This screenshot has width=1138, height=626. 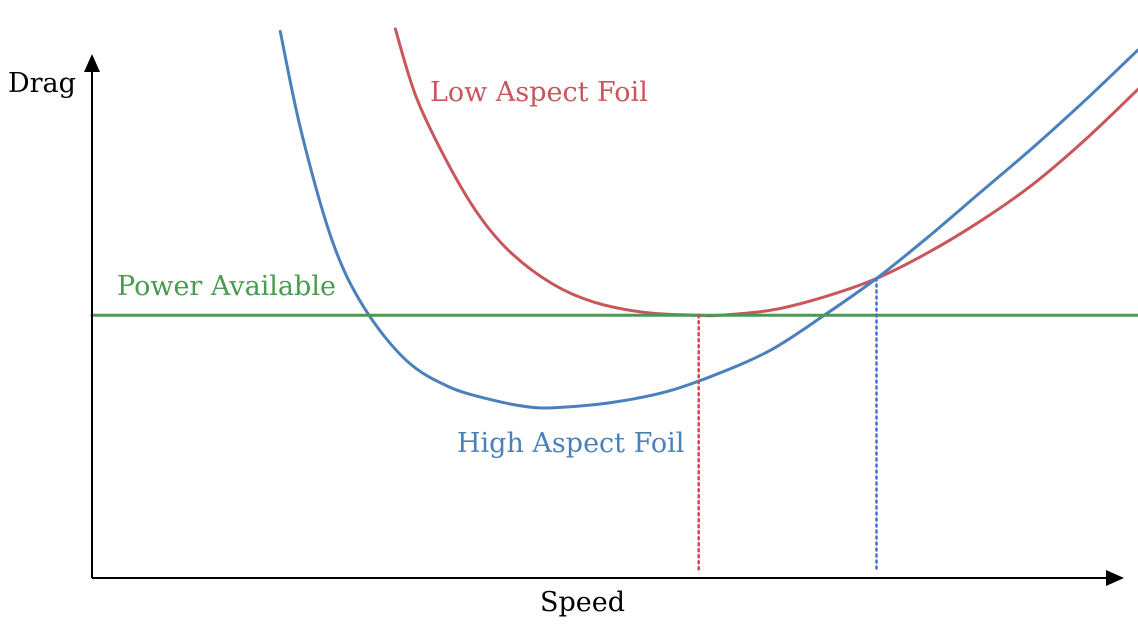 What do you see at coordinates (226, 286) in the screenshot?
I see `power-available-label: Power Available` at bounding box center [226, 286].